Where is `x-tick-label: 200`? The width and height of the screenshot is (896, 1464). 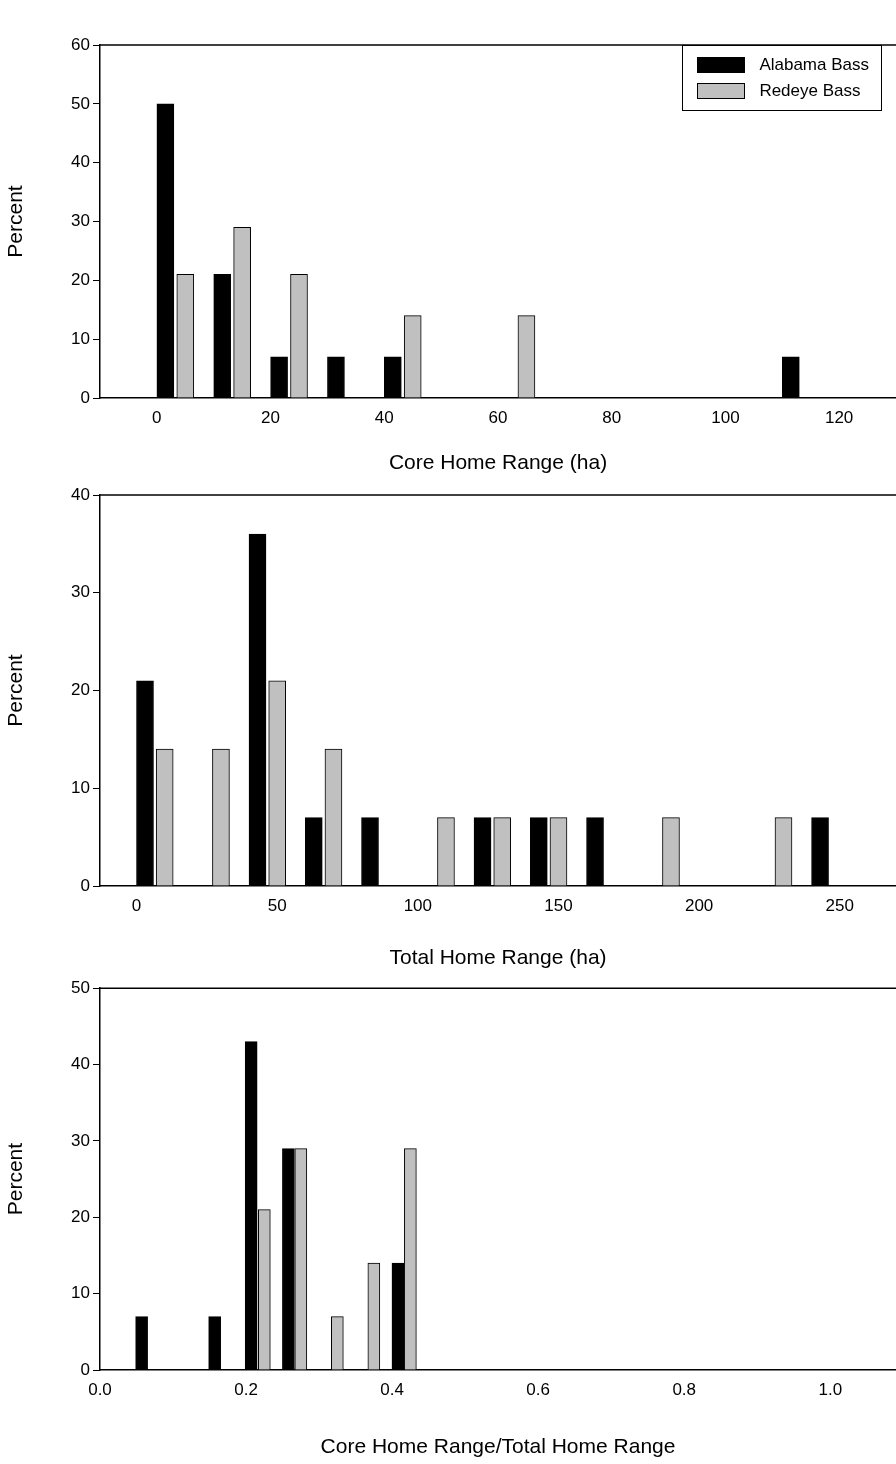
x-tick-label: 200 is located at coordinates (699, 905).